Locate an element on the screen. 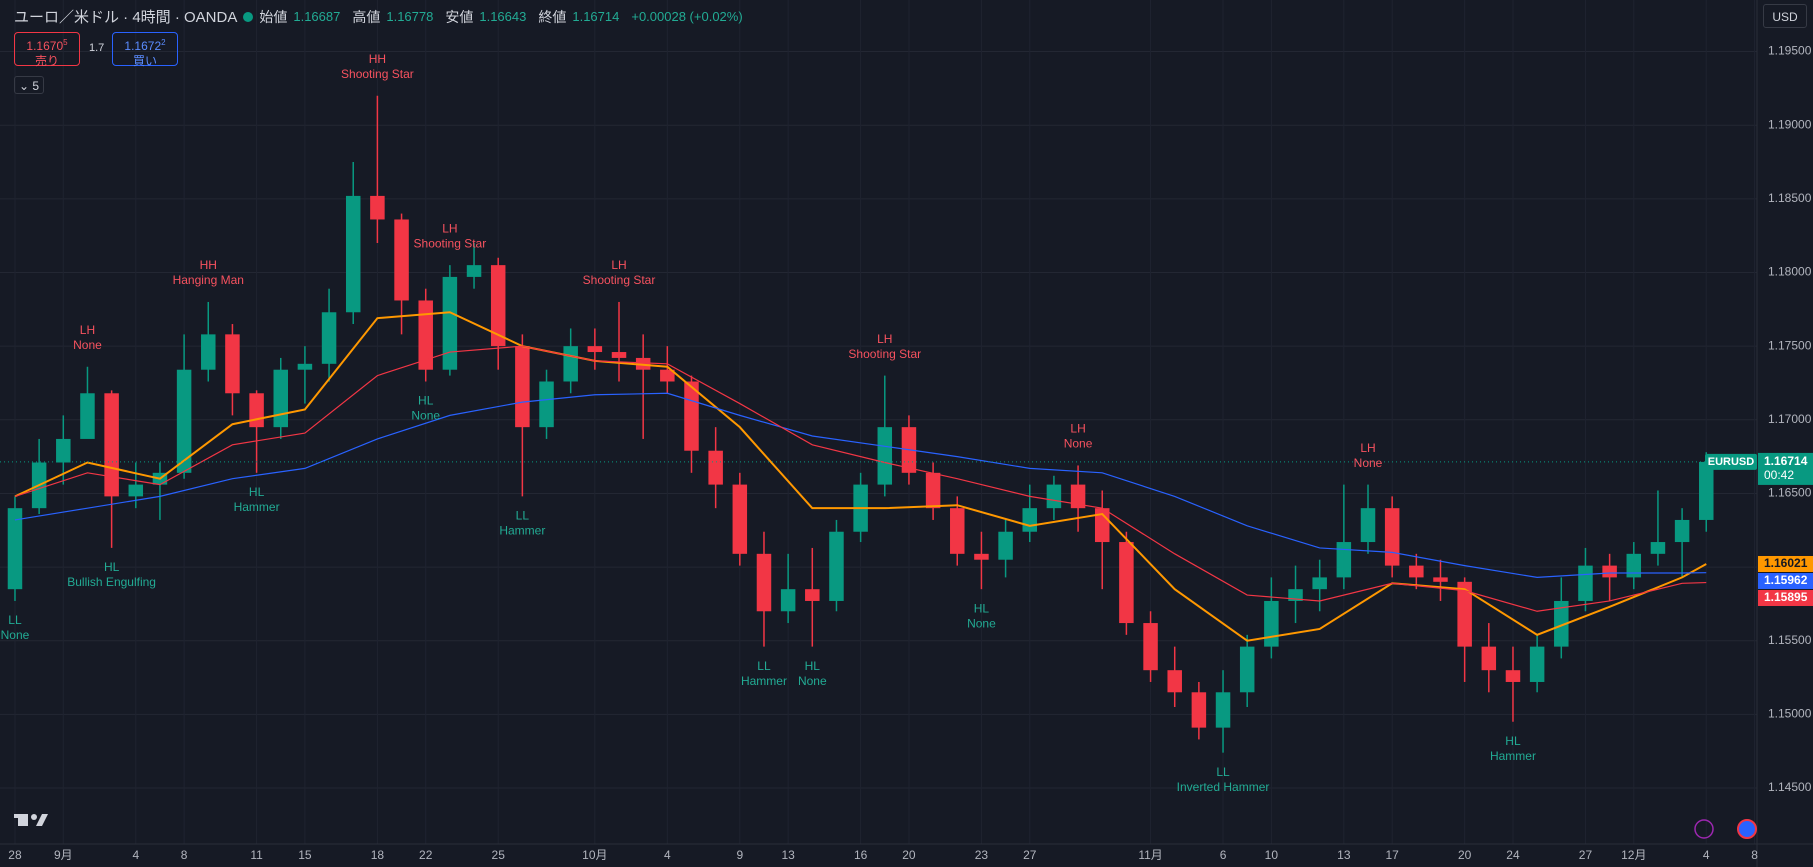 The image size is (1813, 867). pattern-label: Inverted Hammer is located at coordinates (1223, 787).